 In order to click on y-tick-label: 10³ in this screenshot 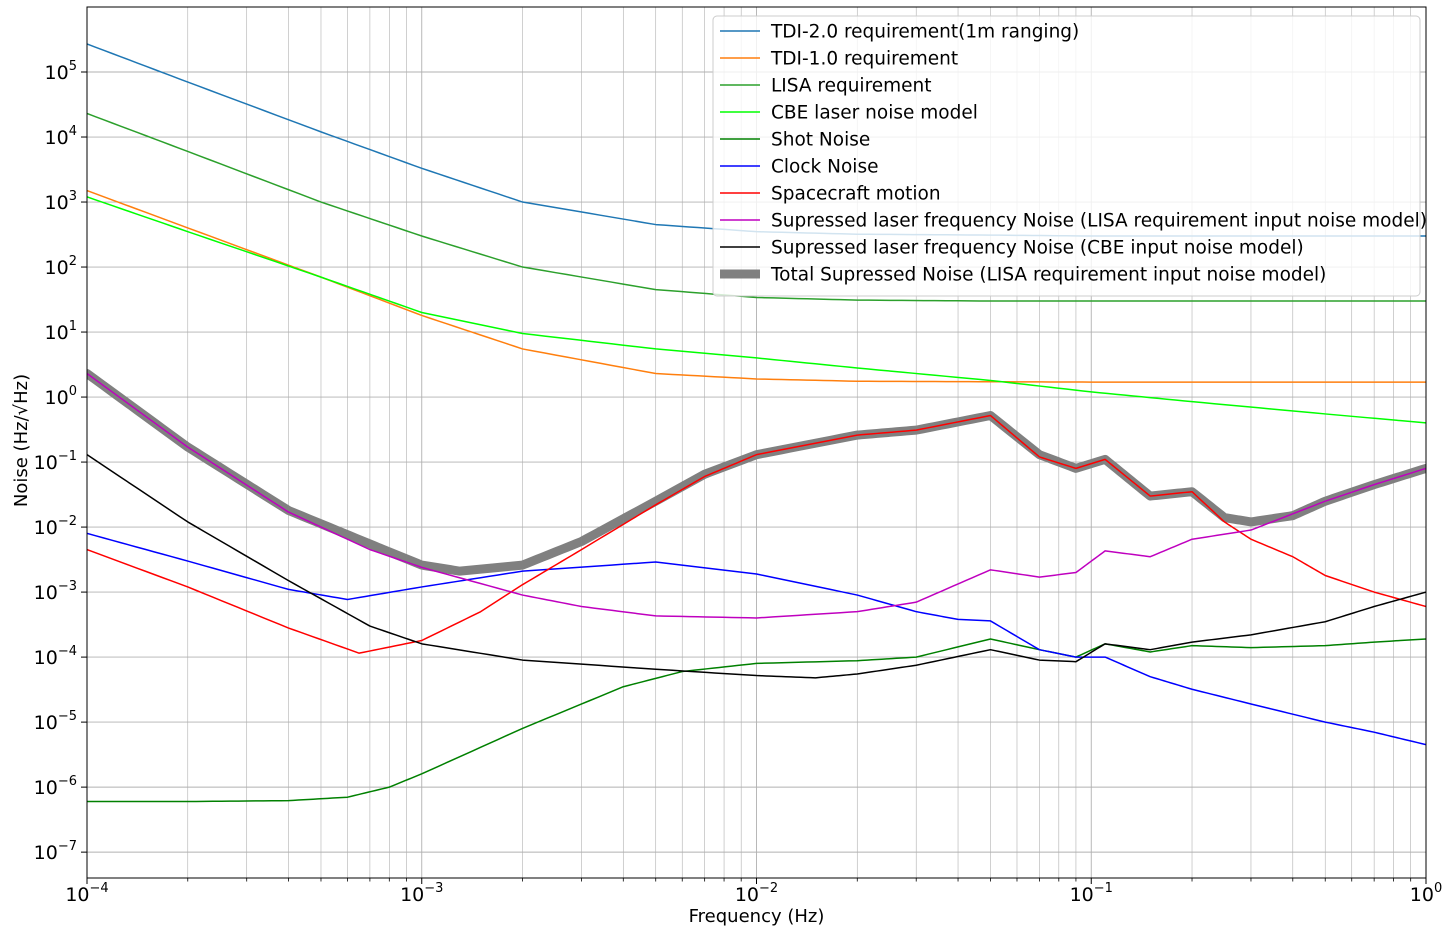, I will do `click(61, 201)`.